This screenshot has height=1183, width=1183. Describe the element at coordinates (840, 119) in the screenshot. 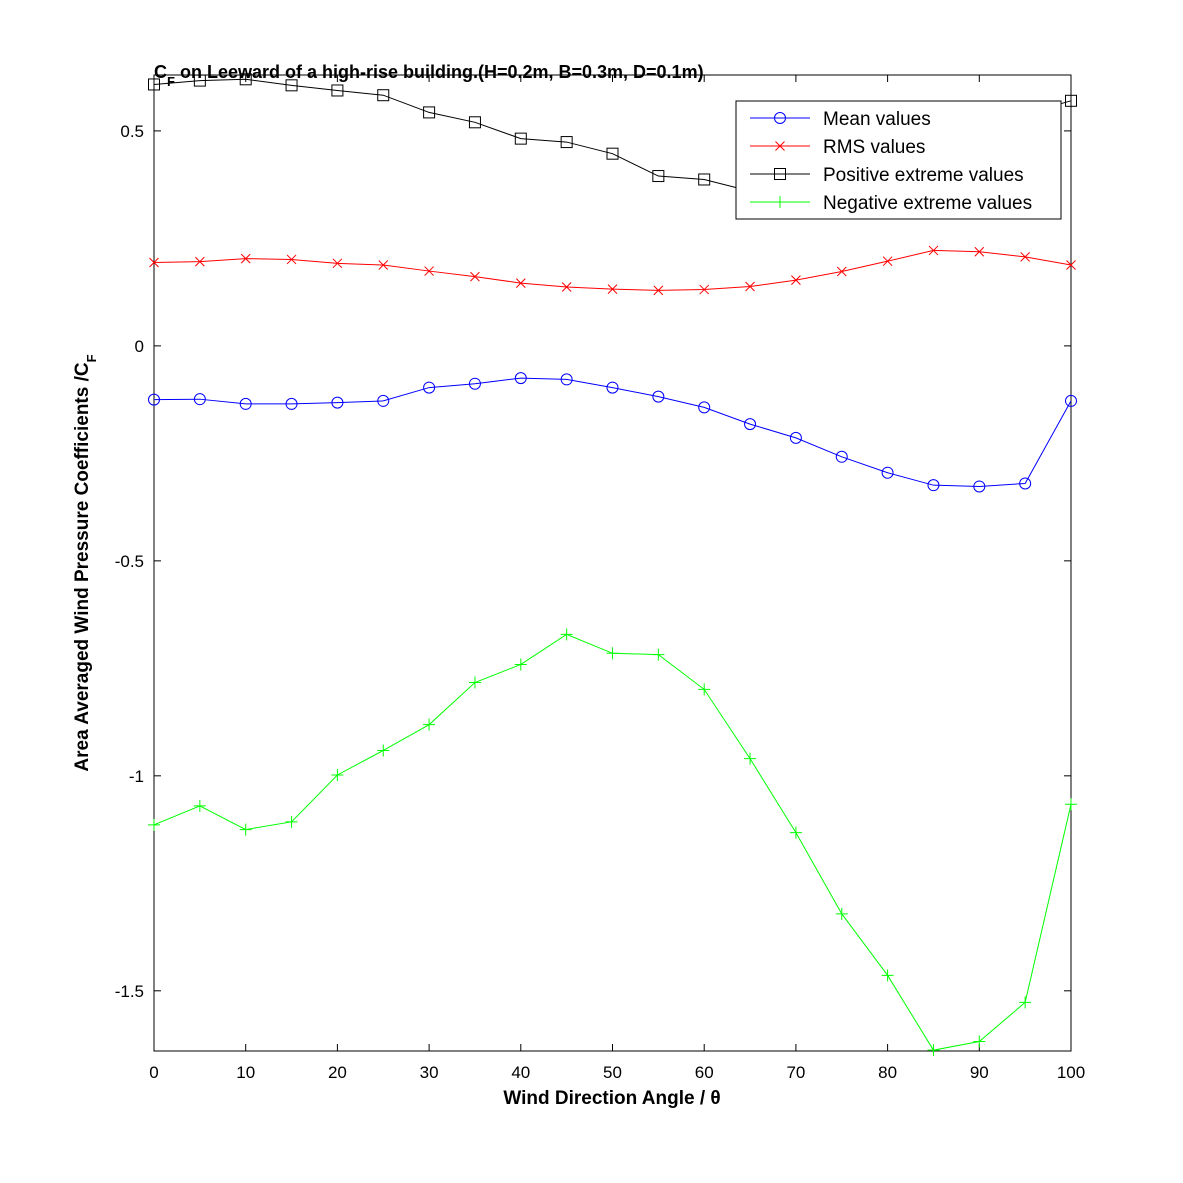

I see `legend-item: Mean values` at that location.